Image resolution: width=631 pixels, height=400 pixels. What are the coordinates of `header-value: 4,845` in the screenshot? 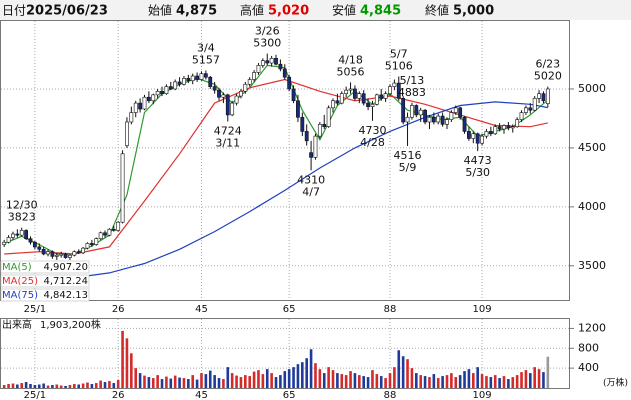 It's located at (380, 11).